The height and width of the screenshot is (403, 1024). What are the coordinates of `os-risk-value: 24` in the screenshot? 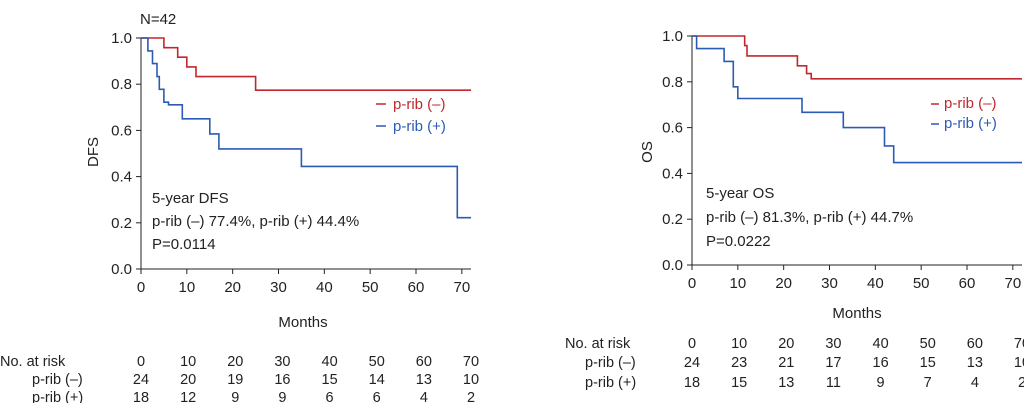 It's located at (692, 363).